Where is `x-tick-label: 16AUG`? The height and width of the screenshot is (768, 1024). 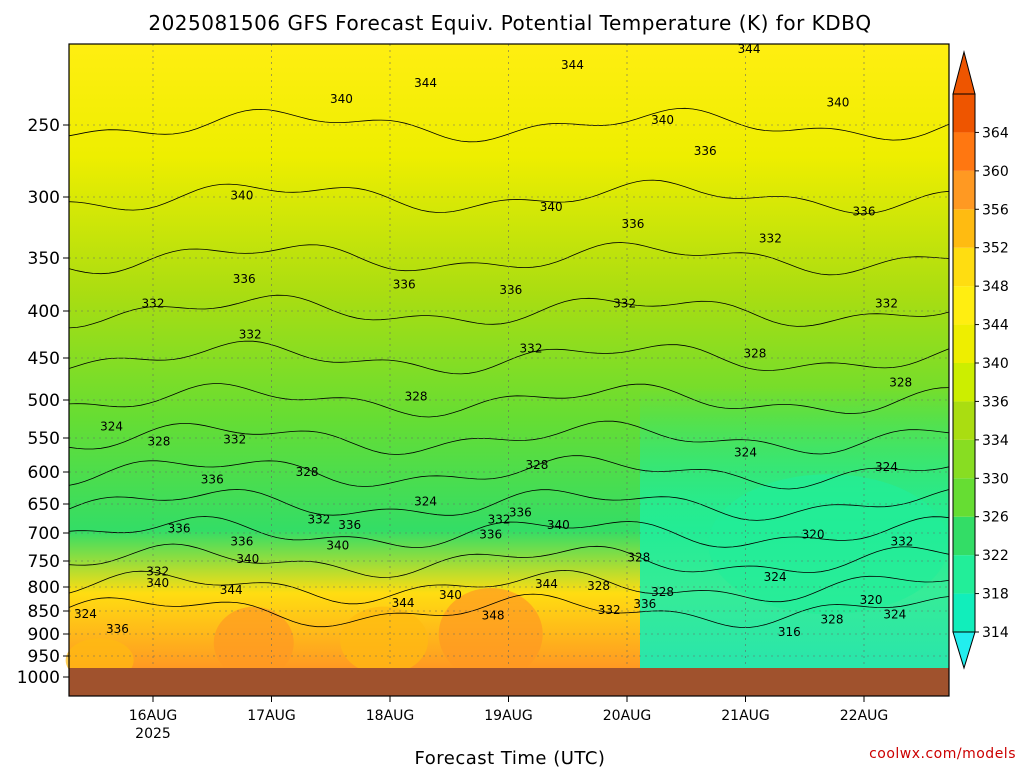 x-tick-label: 16AUG is located at coordinates (153, 716).